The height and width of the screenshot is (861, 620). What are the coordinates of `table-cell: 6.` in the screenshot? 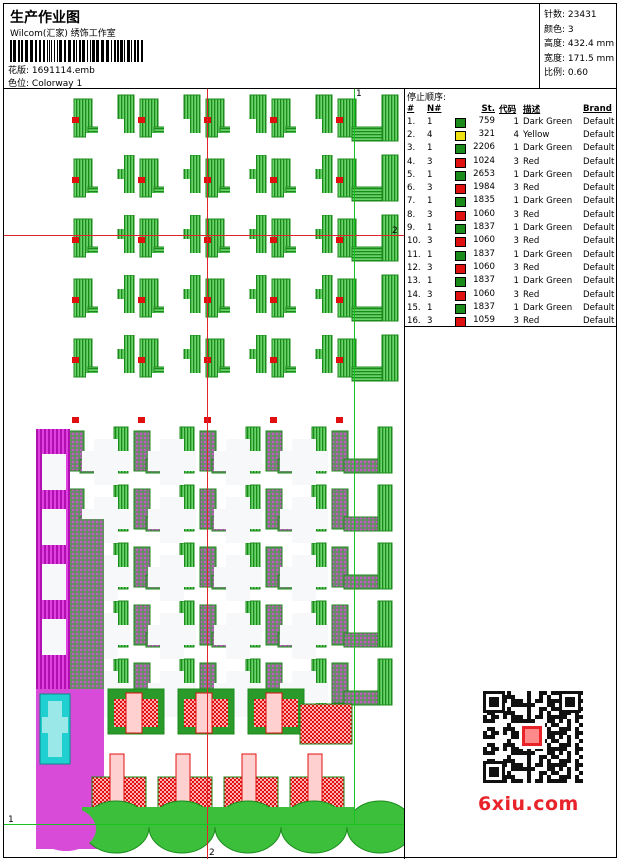 It's located at (411, 188).